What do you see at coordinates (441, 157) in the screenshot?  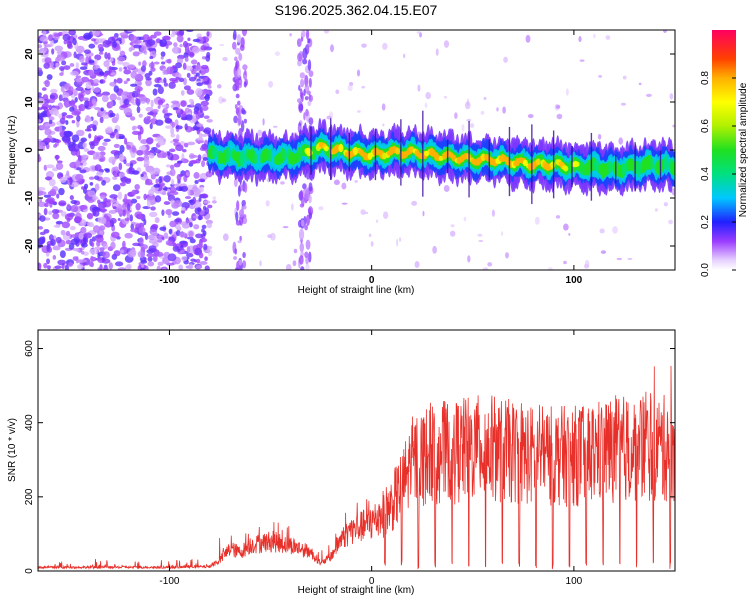 I see `spectrogram-signal-band` at bounding box center [441, 157].